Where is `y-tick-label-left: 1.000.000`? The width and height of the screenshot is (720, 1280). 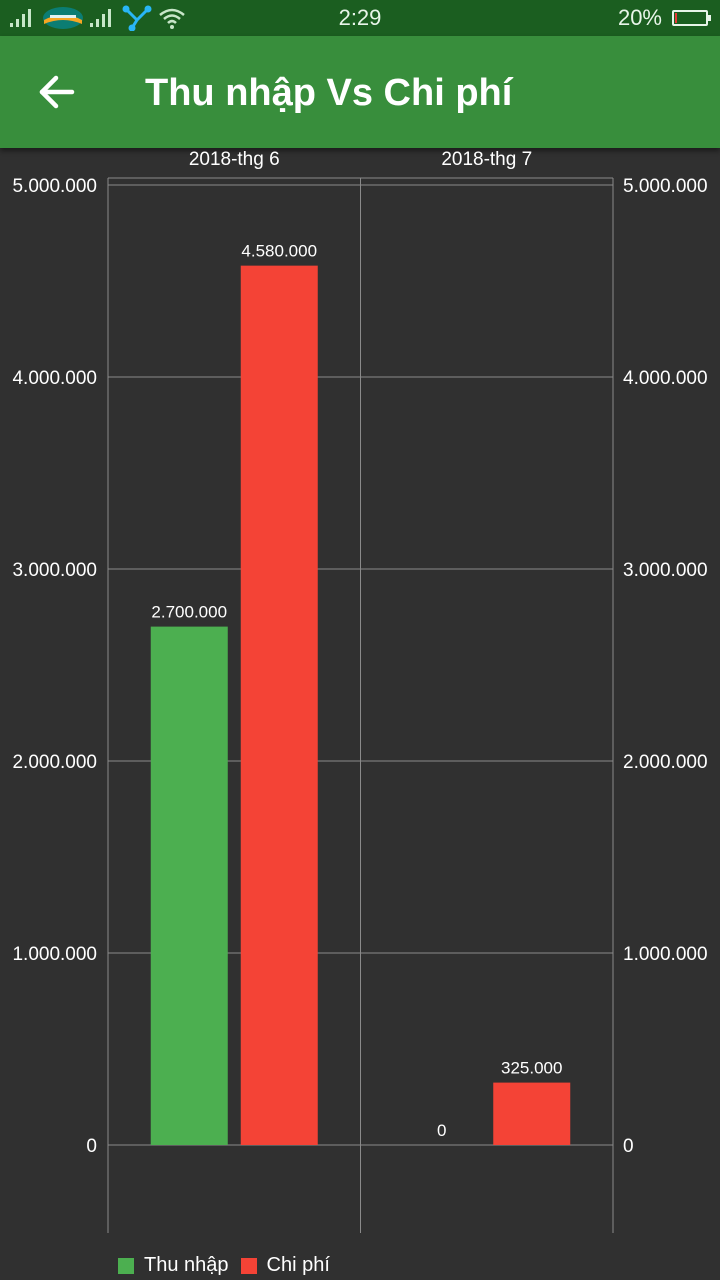 y-tick-label-left: 1.000.000 is located at coordinates (54, 954).